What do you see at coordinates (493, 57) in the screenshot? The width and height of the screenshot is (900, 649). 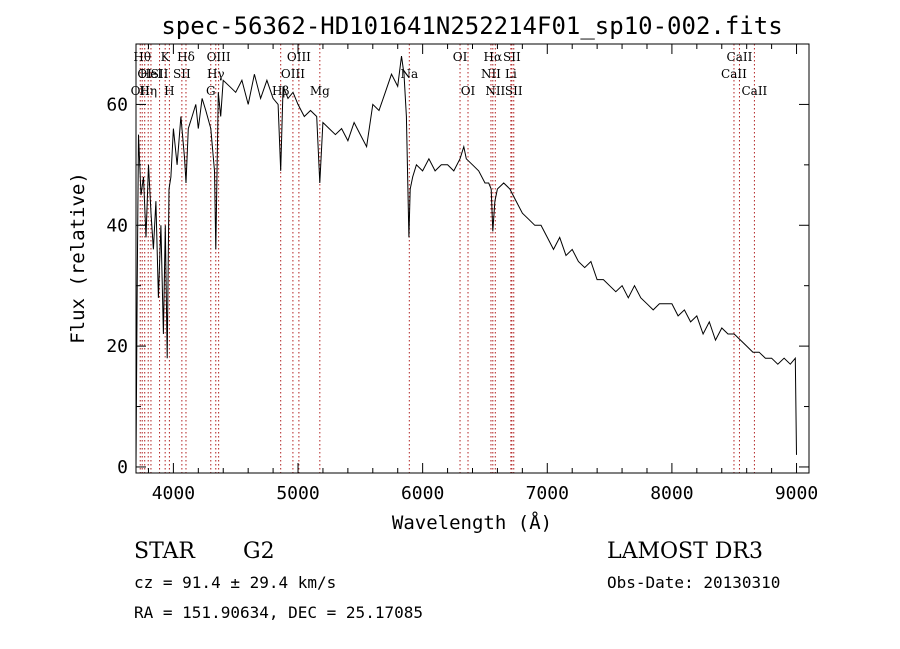 I see `line-label-hα: Hα` at bounding box center [493, 57].